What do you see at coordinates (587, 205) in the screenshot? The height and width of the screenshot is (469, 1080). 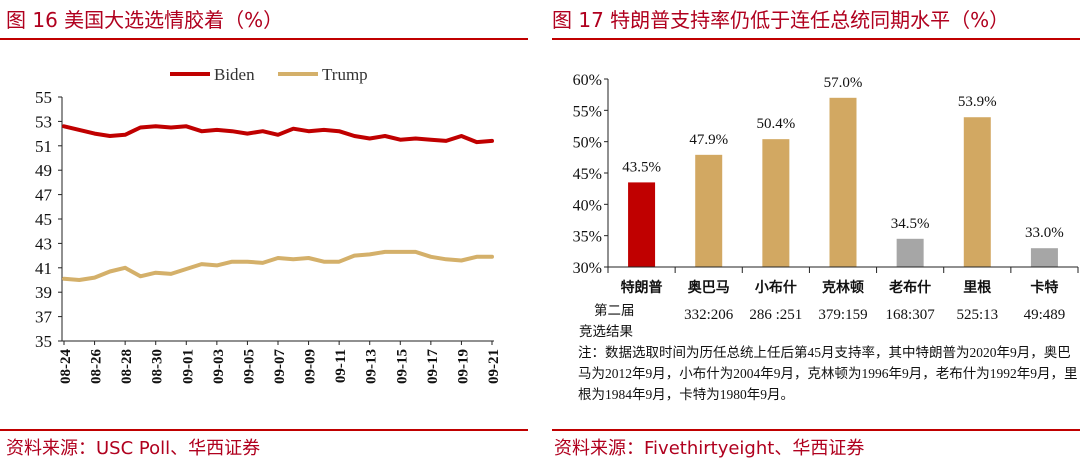 I see `y-tick-label: 40%` at bounding box center [587, 205].